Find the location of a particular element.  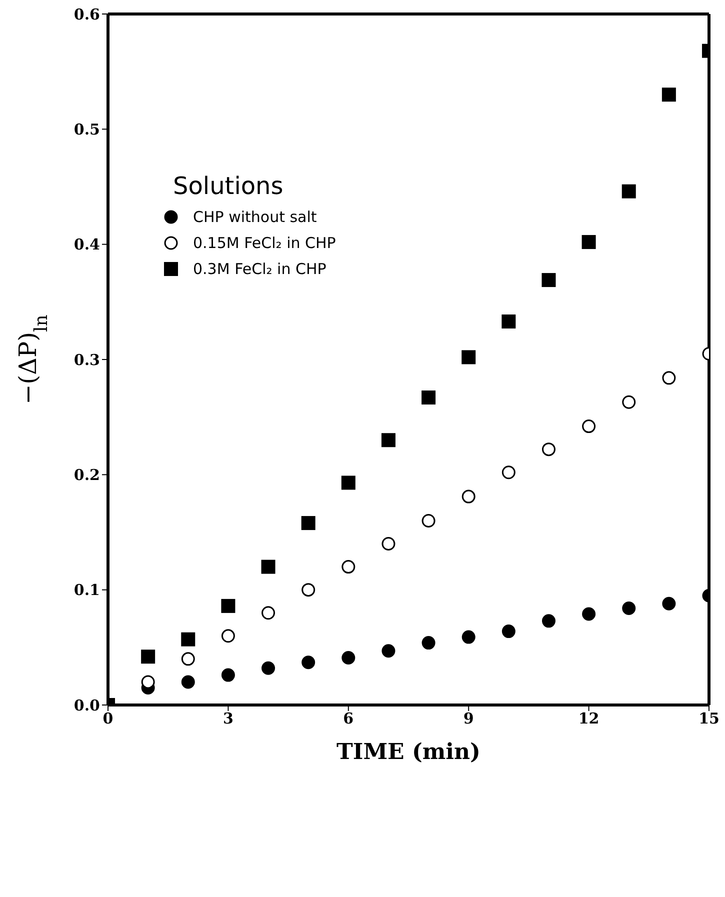

x-tick-label: 9 is located at coordinates (468, 719).